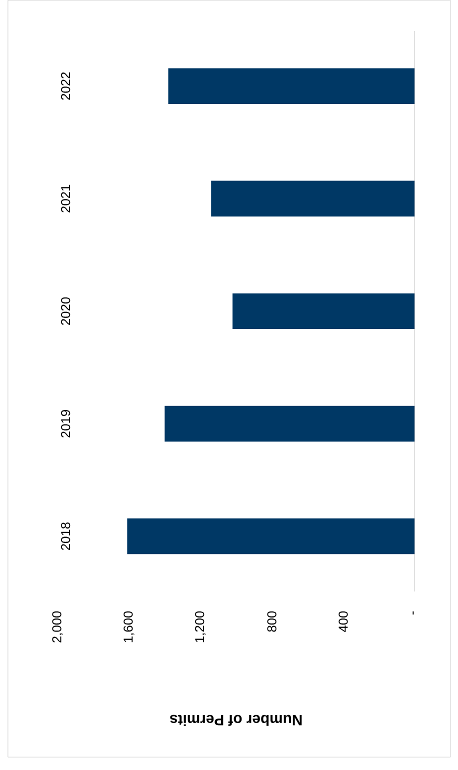 The image size is (458, 770). I want to click on x-tick-label: -, so click(413, 613).